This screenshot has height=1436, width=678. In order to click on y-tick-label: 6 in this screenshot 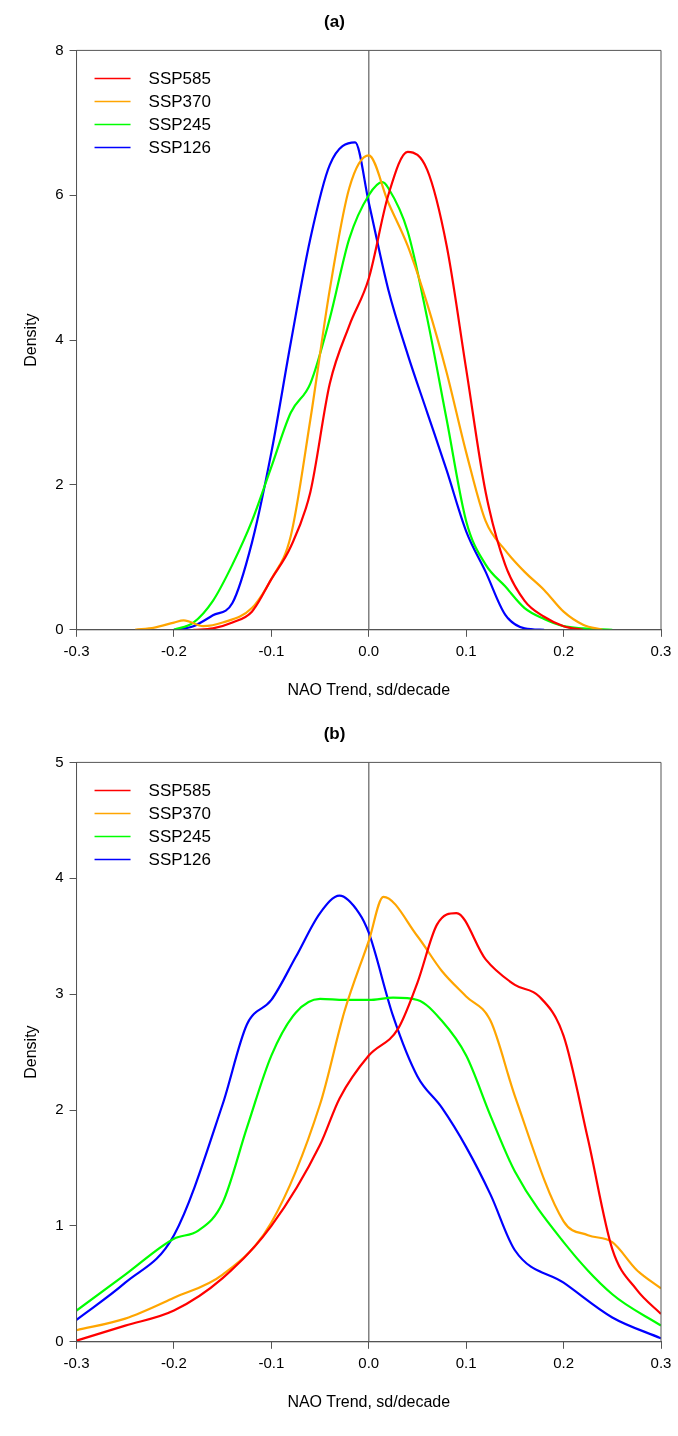, I will do `click(59, 194)`.